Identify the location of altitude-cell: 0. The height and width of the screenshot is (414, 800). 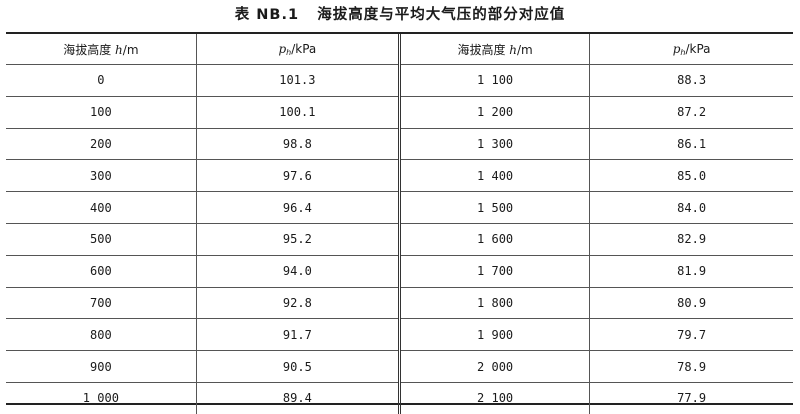
(101, 80).